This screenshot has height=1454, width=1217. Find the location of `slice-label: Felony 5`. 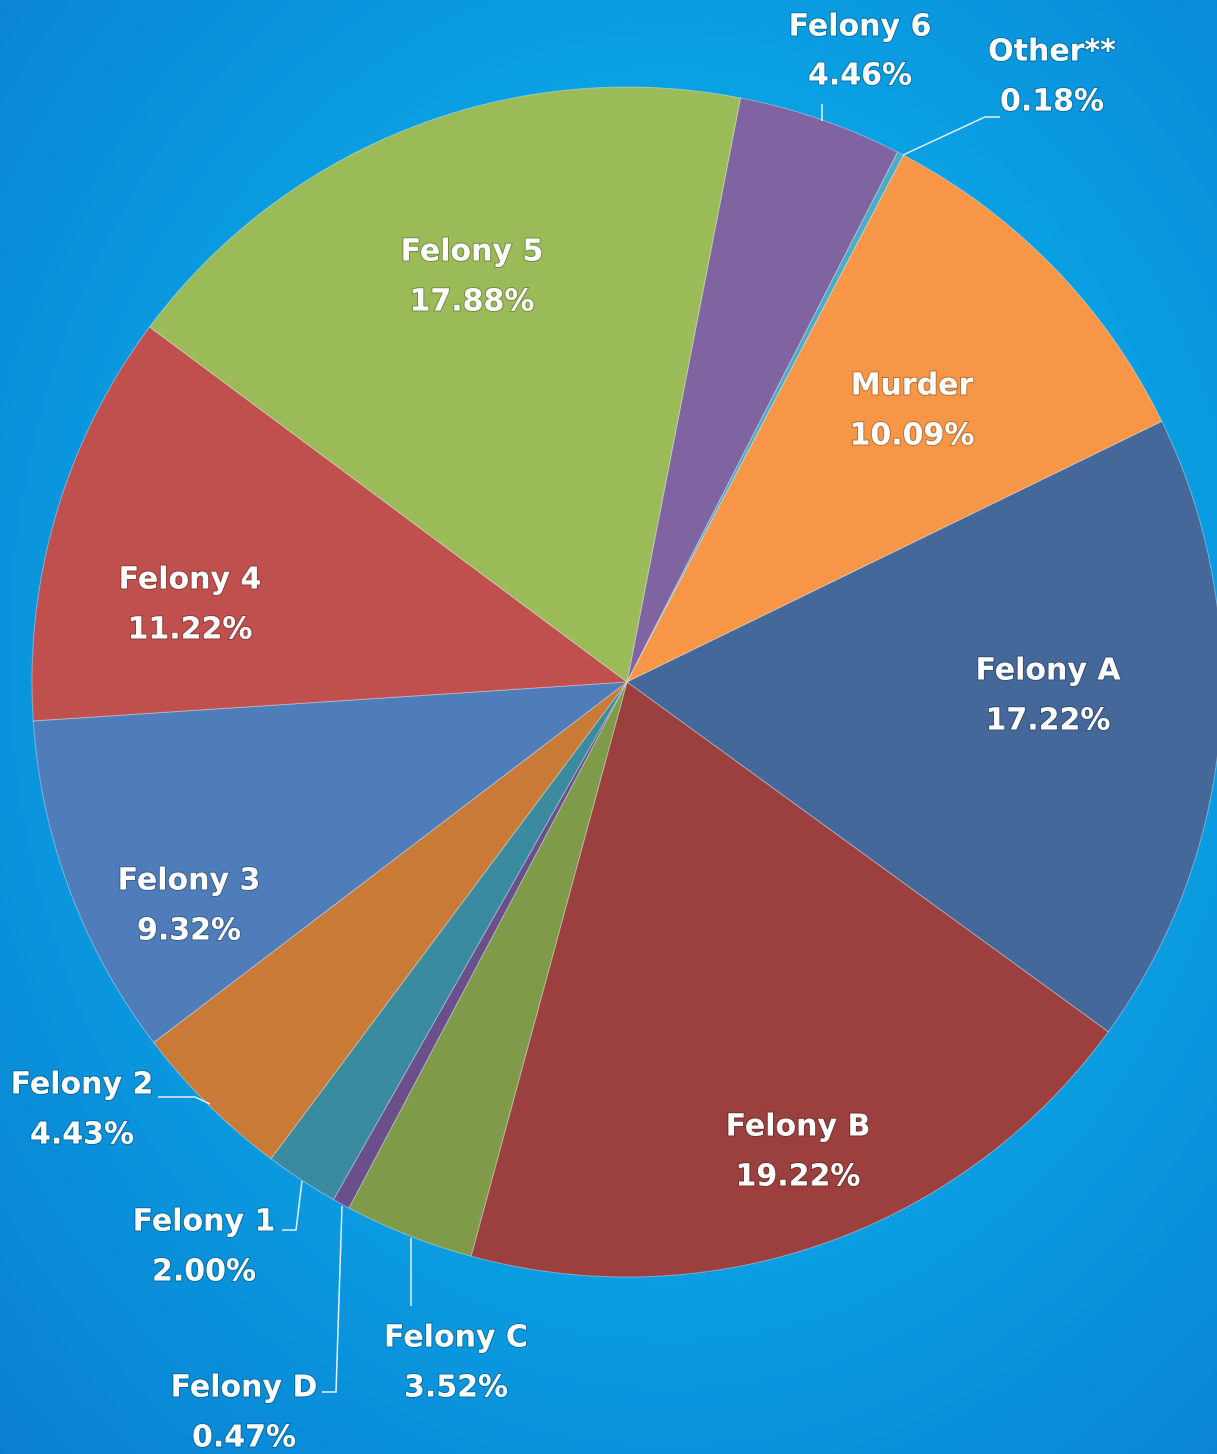

slice-label: Felony 5 is located at coordinates (472, 251).